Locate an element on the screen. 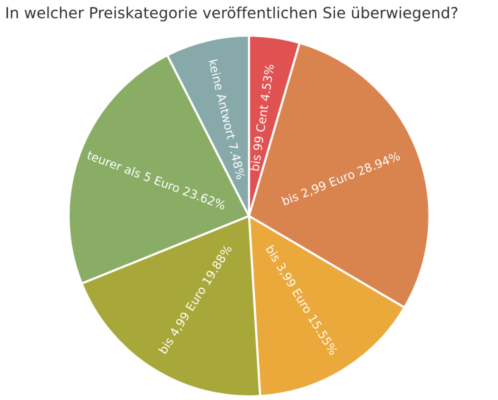 The height and width of the screenshot is (400, 498). chart-title: In welcher Preiskategorie veröffentlichen Sie überwiegend? is located at coordinates (232, 14).